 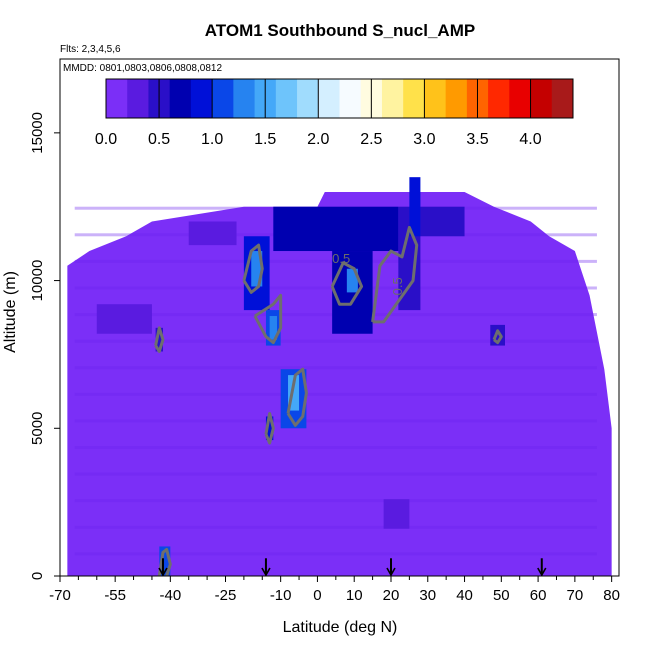 I want to click on y-tick-label: 5000, so click(x=37, y=428).